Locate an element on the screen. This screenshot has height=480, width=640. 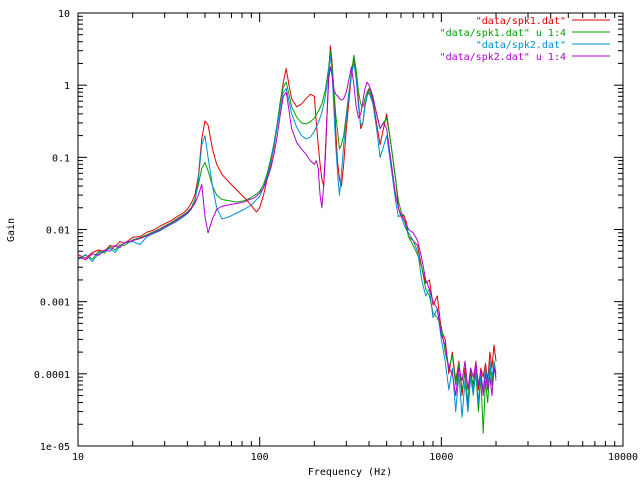
legend-label-2: "data/spk1.dat" u 1:4 is located at coordinates (503, 33).